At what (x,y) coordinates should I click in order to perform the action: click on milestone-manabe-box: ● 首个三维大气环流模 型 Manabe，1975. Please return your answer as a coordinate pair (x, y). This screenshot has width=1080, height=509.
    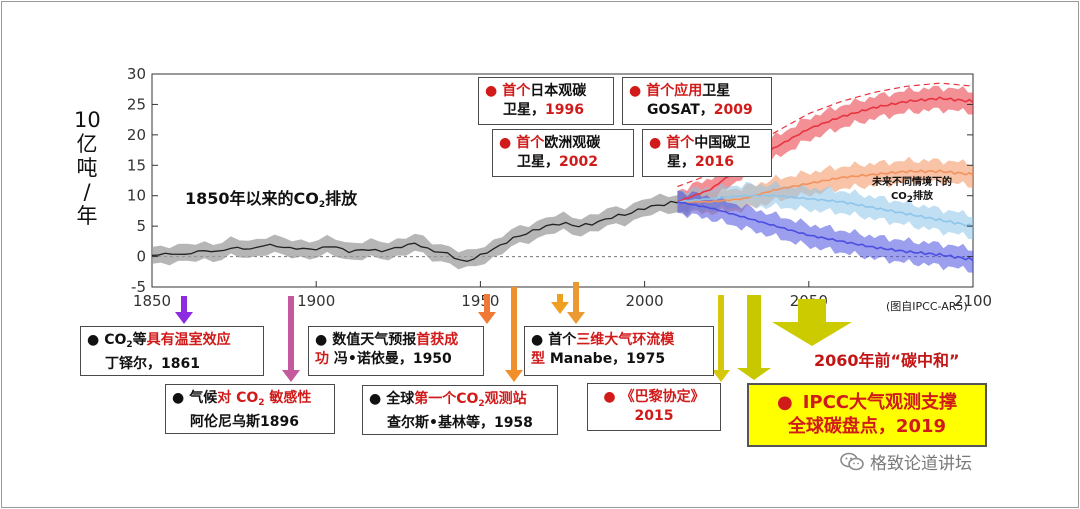
    Looking at the image, I should click on (619, 351).